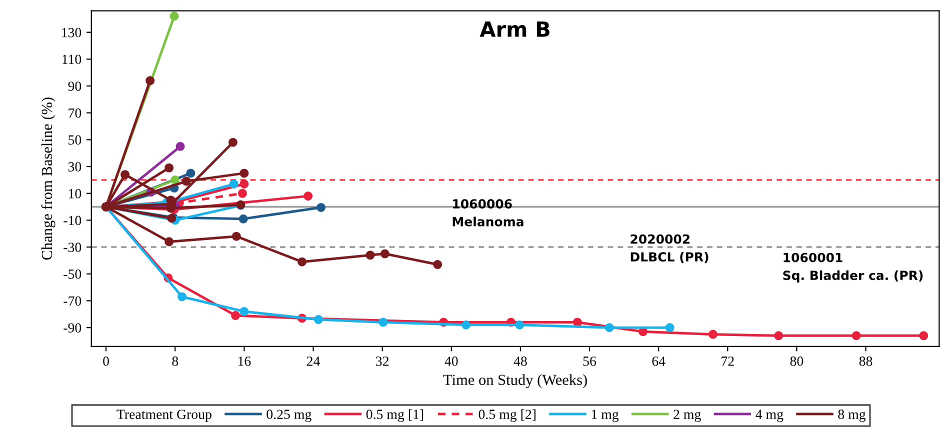  What do you see at coordinates (72, 59) in the screenshot?
I see `y-tick-label: 110` at bounding box center [72, 59].